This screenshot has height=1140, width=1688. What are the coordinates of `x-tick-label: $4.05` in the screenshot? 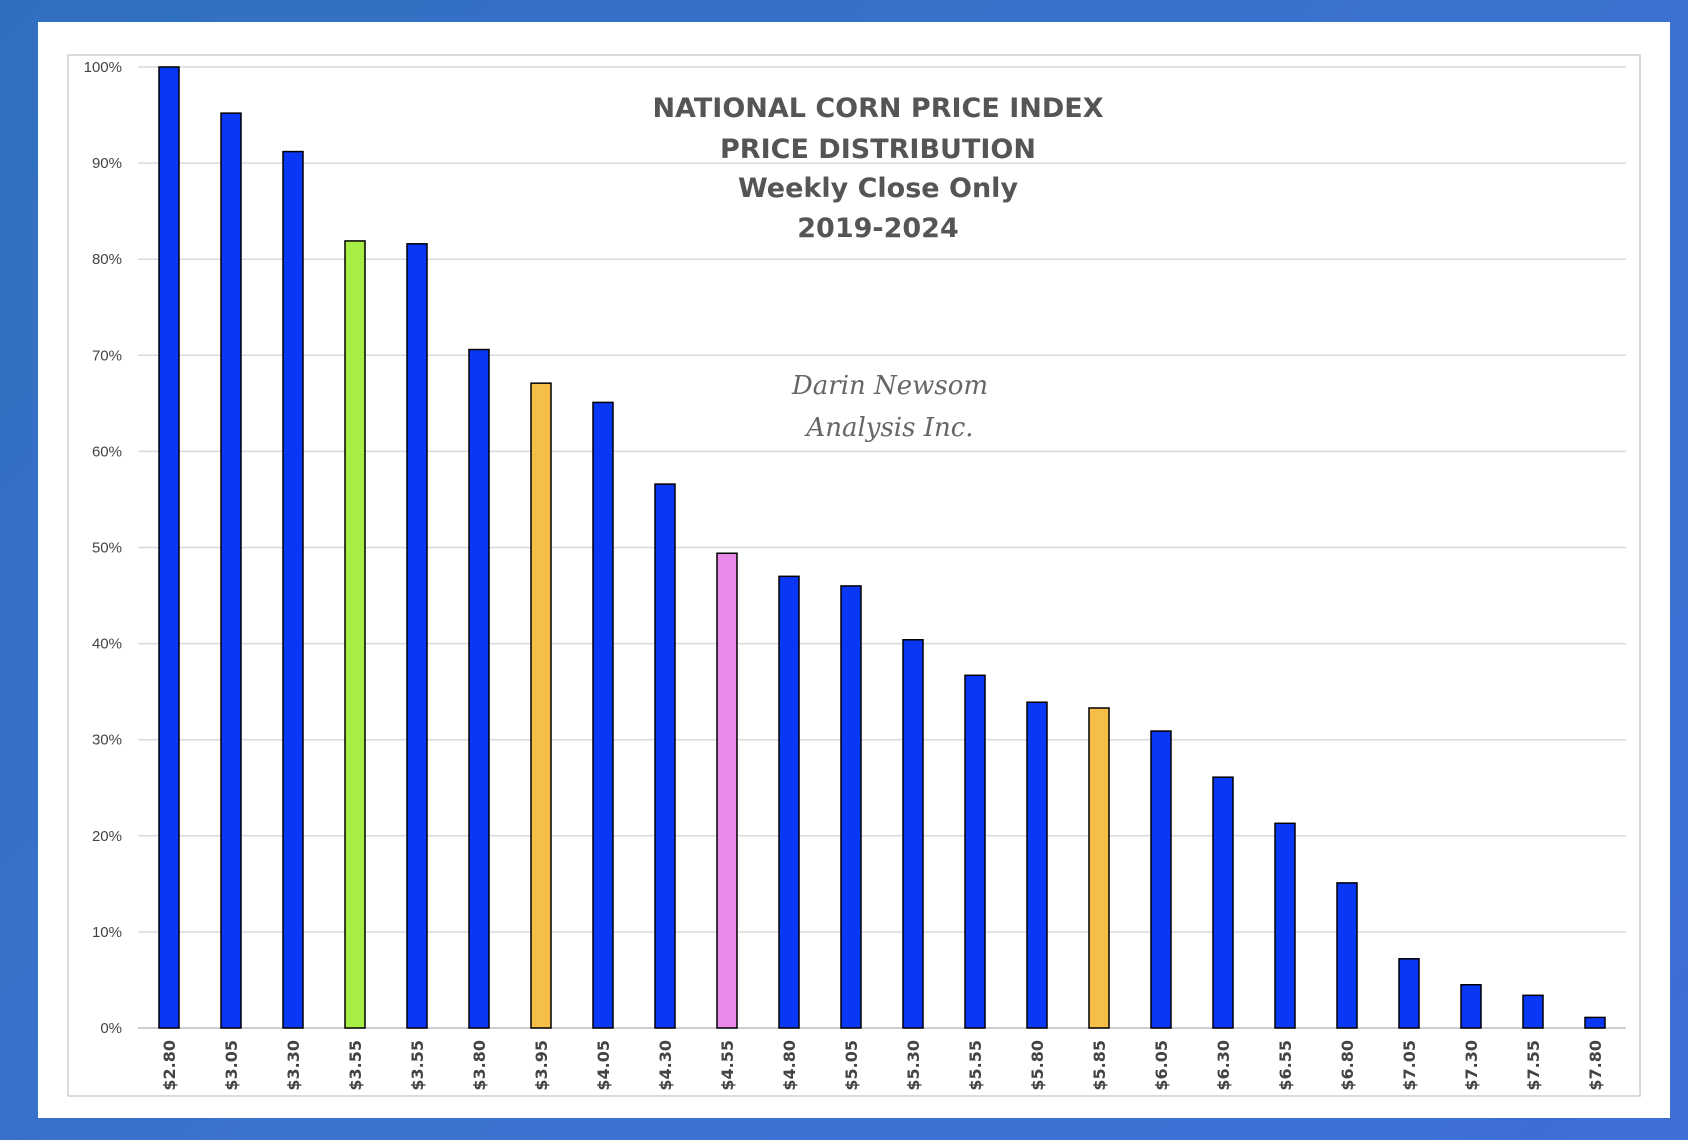 It's located at (603, 1065).